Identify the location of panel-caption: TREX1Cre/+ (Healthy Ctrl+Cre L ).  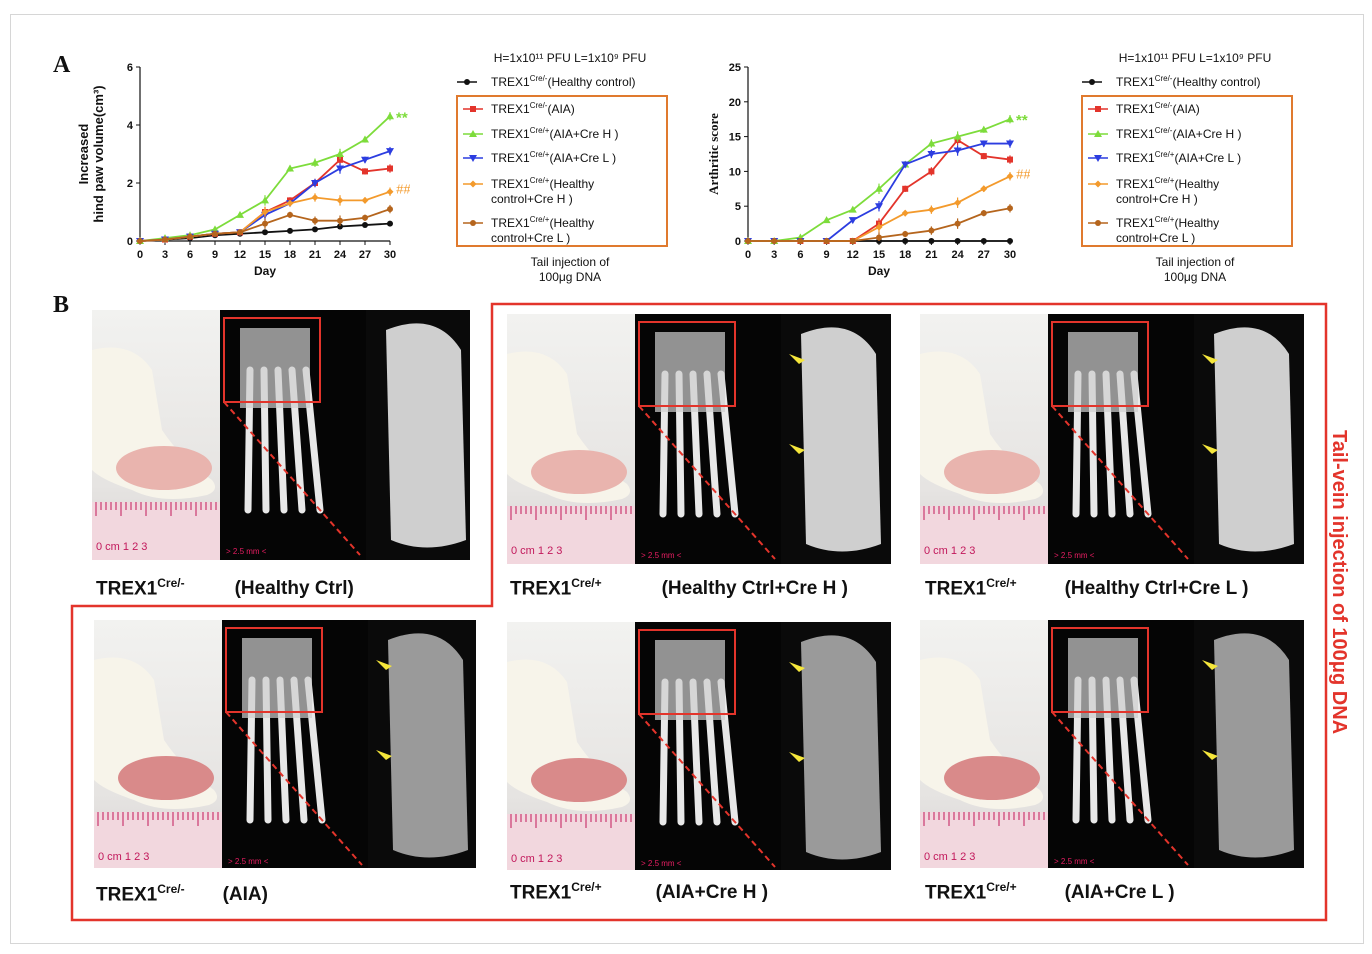
(1087, 588).